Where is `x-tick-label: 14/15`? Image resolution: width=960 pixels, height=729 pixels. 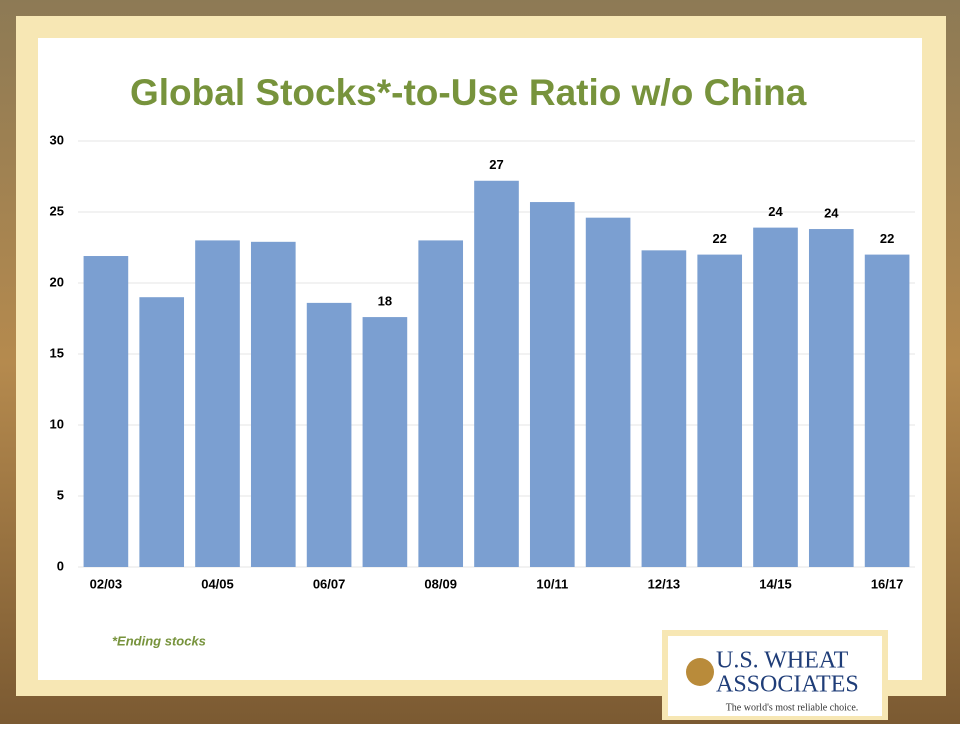 x-tick-label: 14/15 is located at coordinates (775, 583).